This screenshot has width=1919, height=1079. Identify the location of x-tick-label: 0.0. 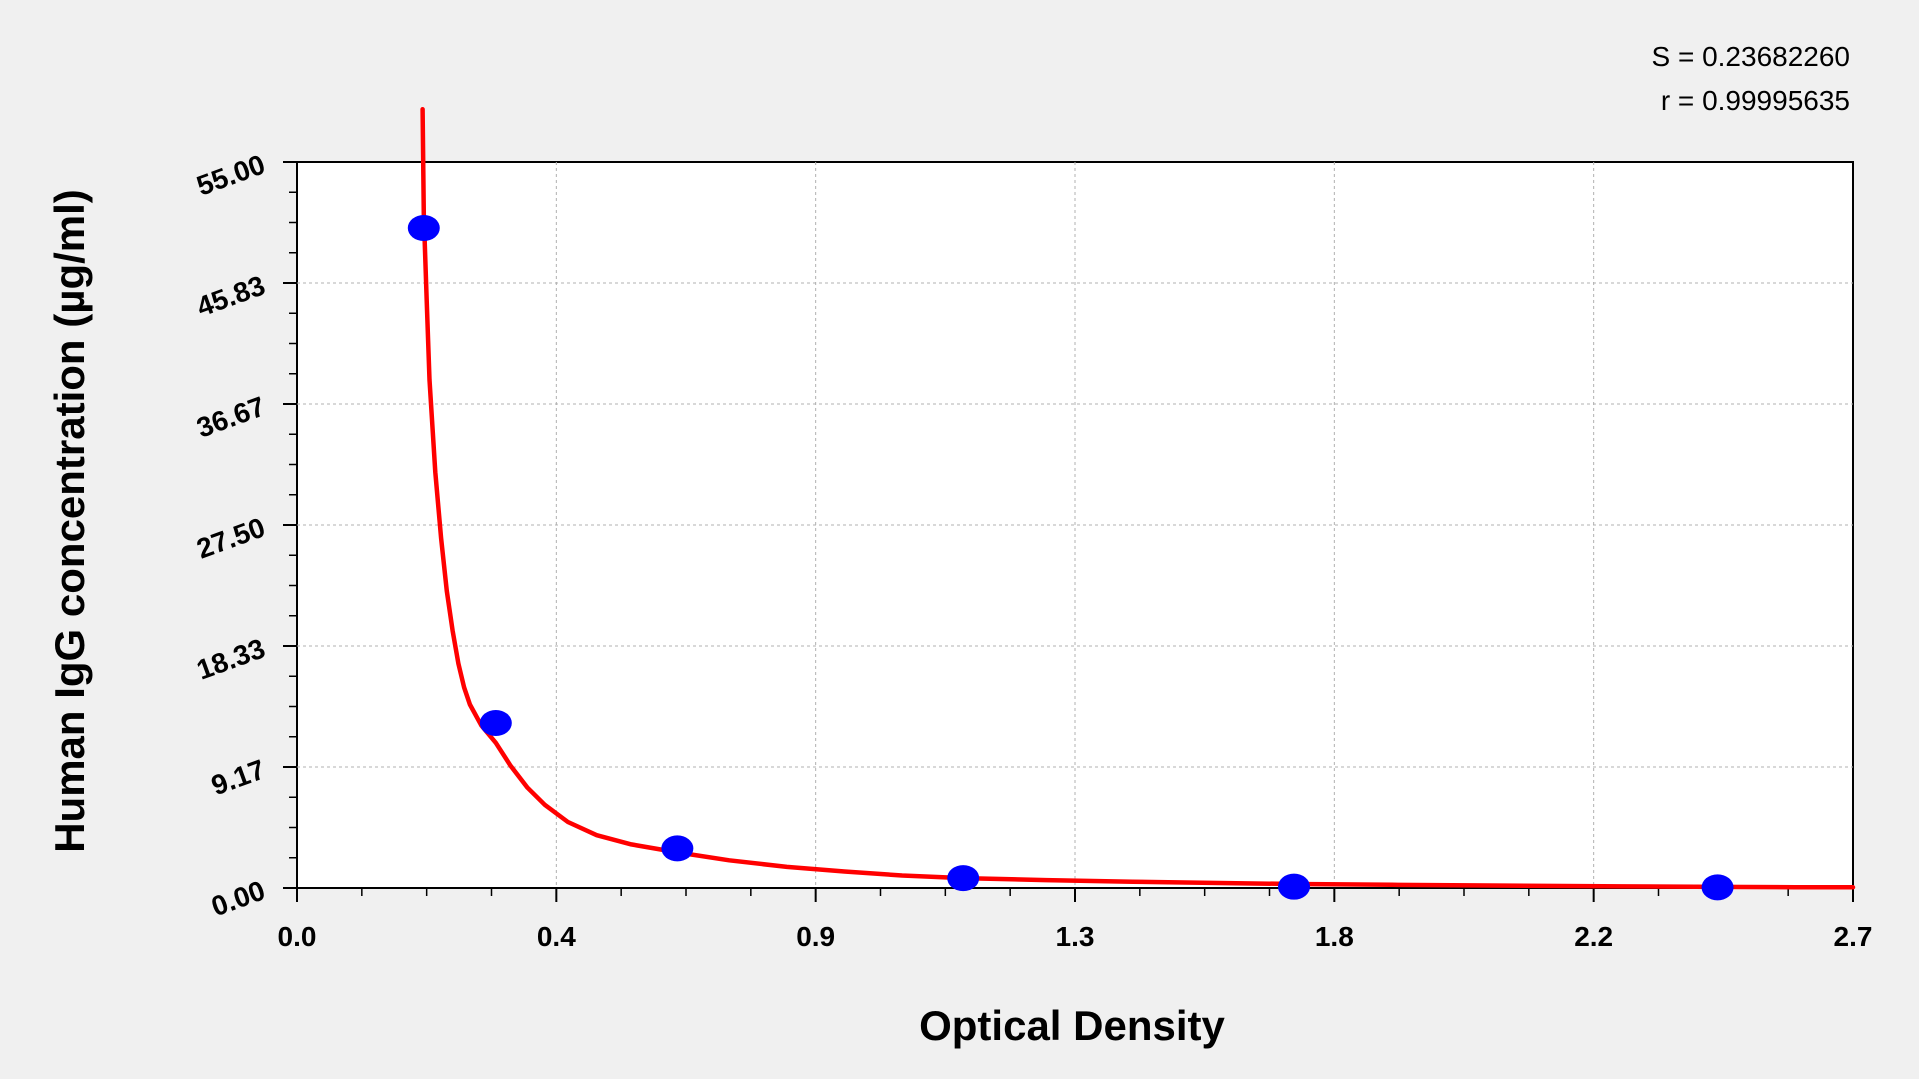
(297, 936).